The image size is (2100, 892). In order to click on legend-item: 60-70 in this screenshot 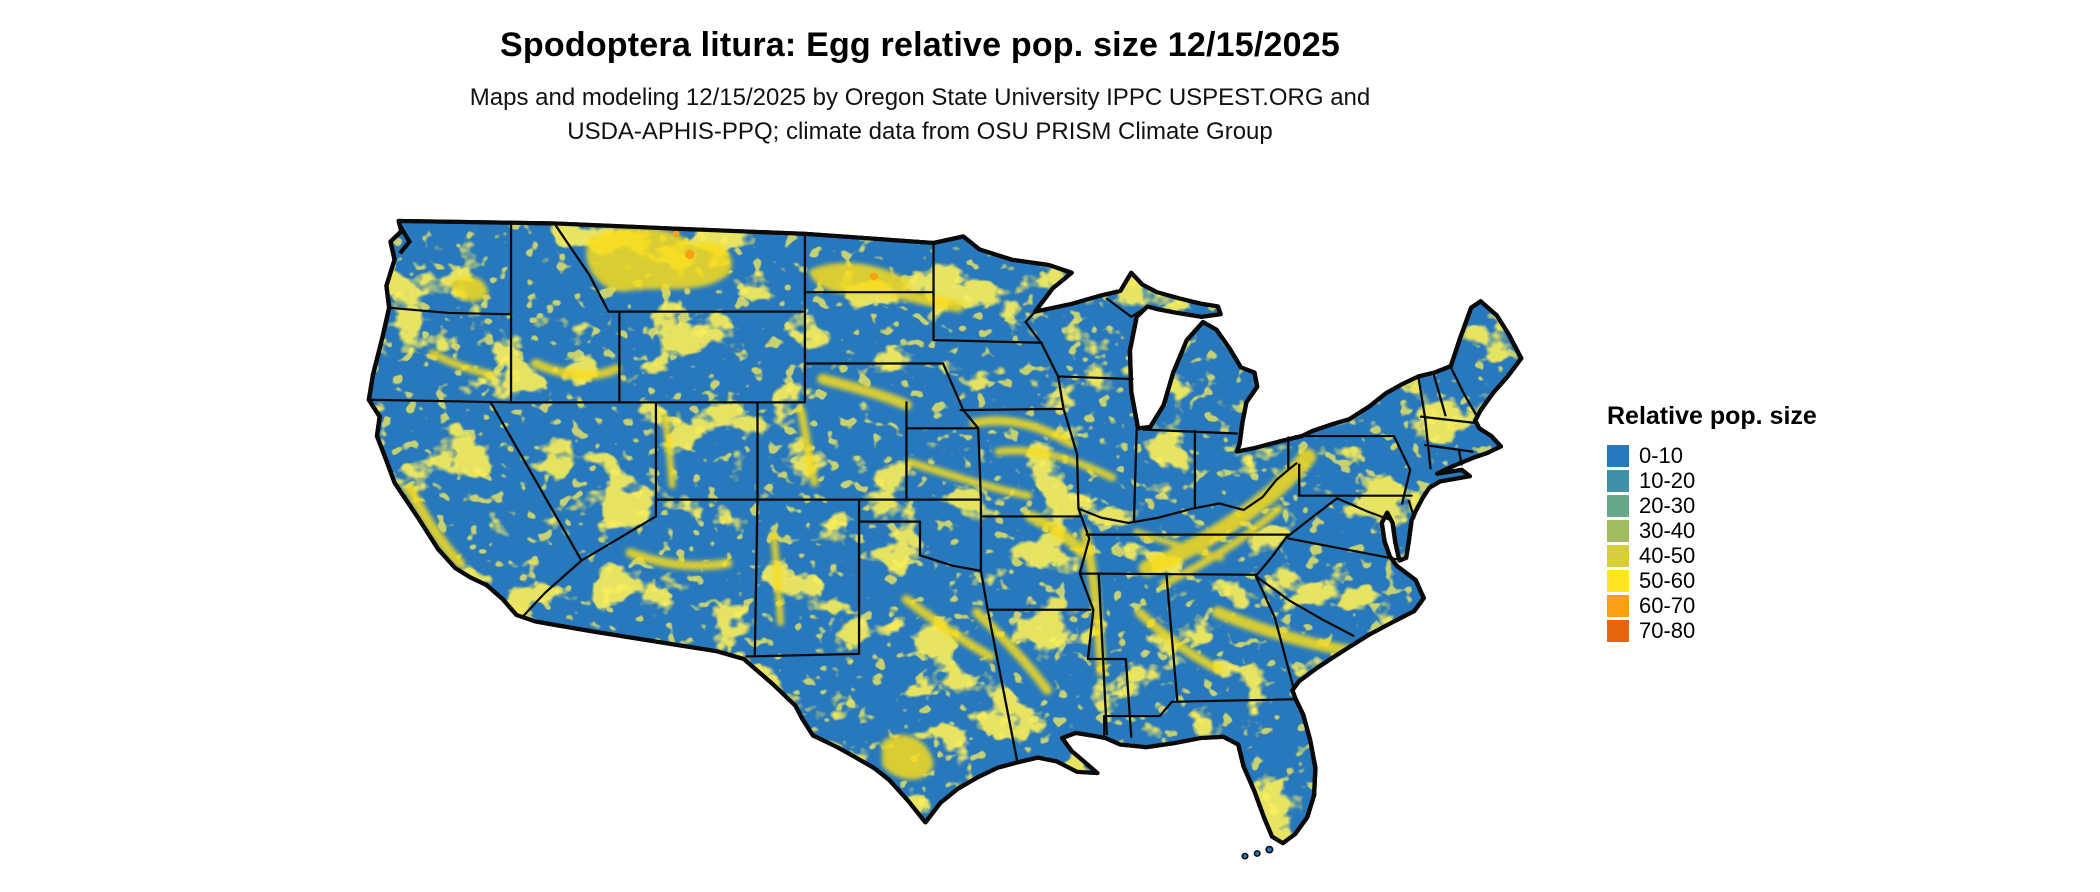, I will do `click(1712, 605)`.